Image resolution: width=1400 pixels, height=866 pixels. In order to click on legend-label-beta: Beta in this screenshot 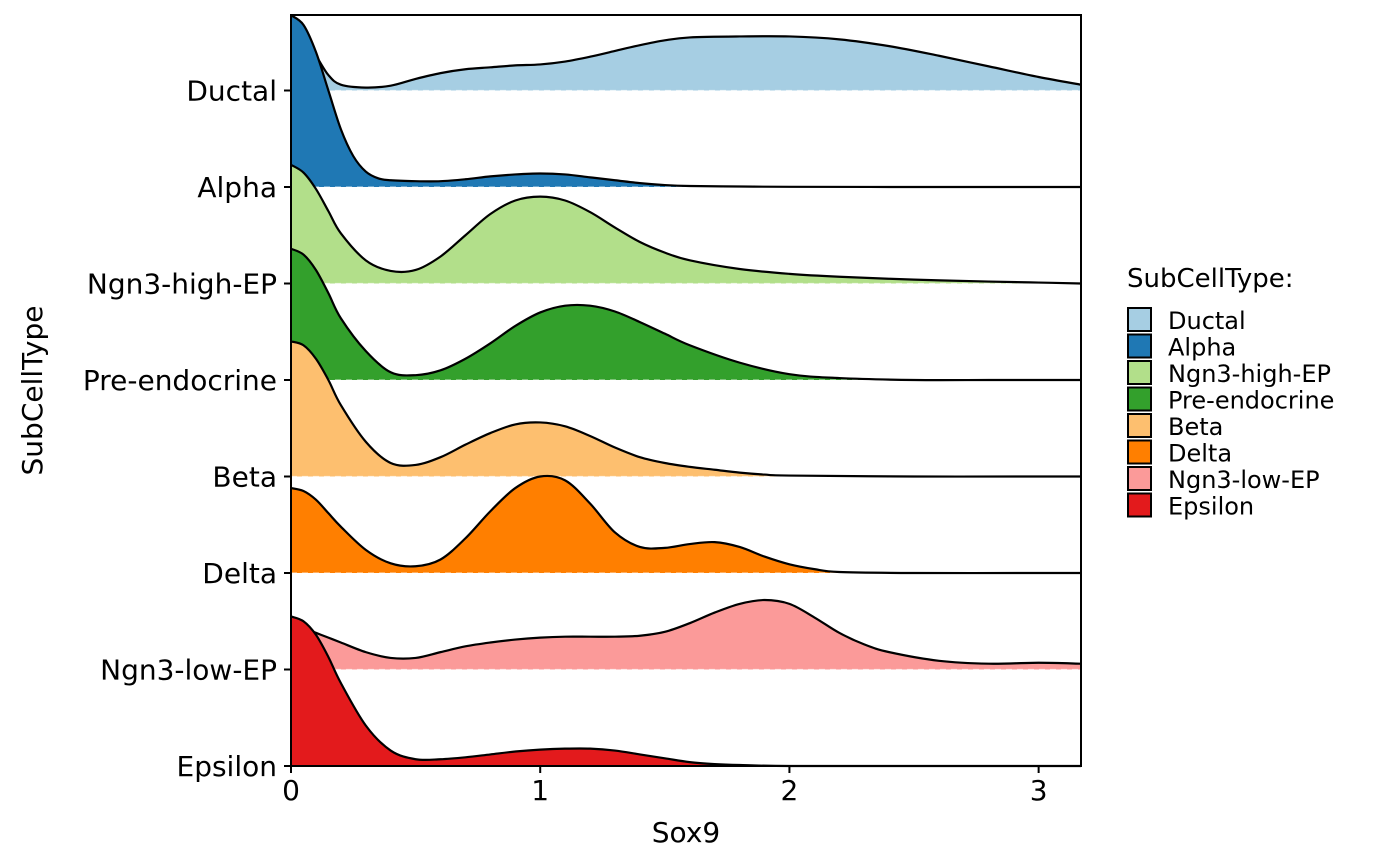, I will do `click(1195, 427)`.